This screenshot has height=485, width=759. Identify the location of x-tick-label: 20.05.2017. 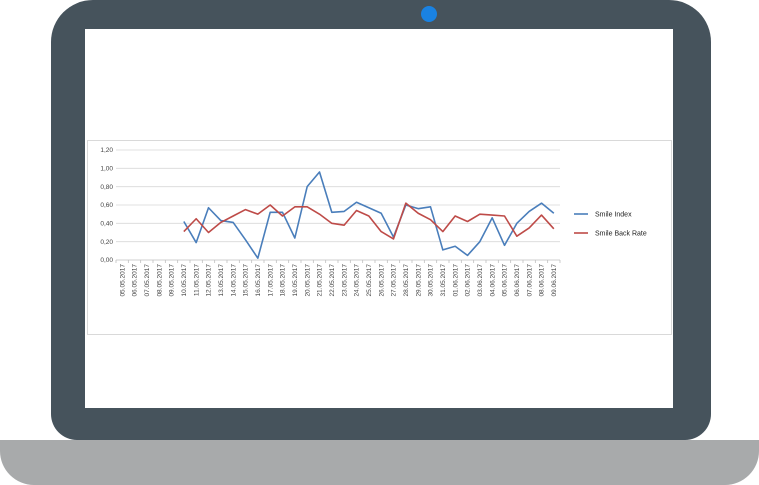
(307, 280).